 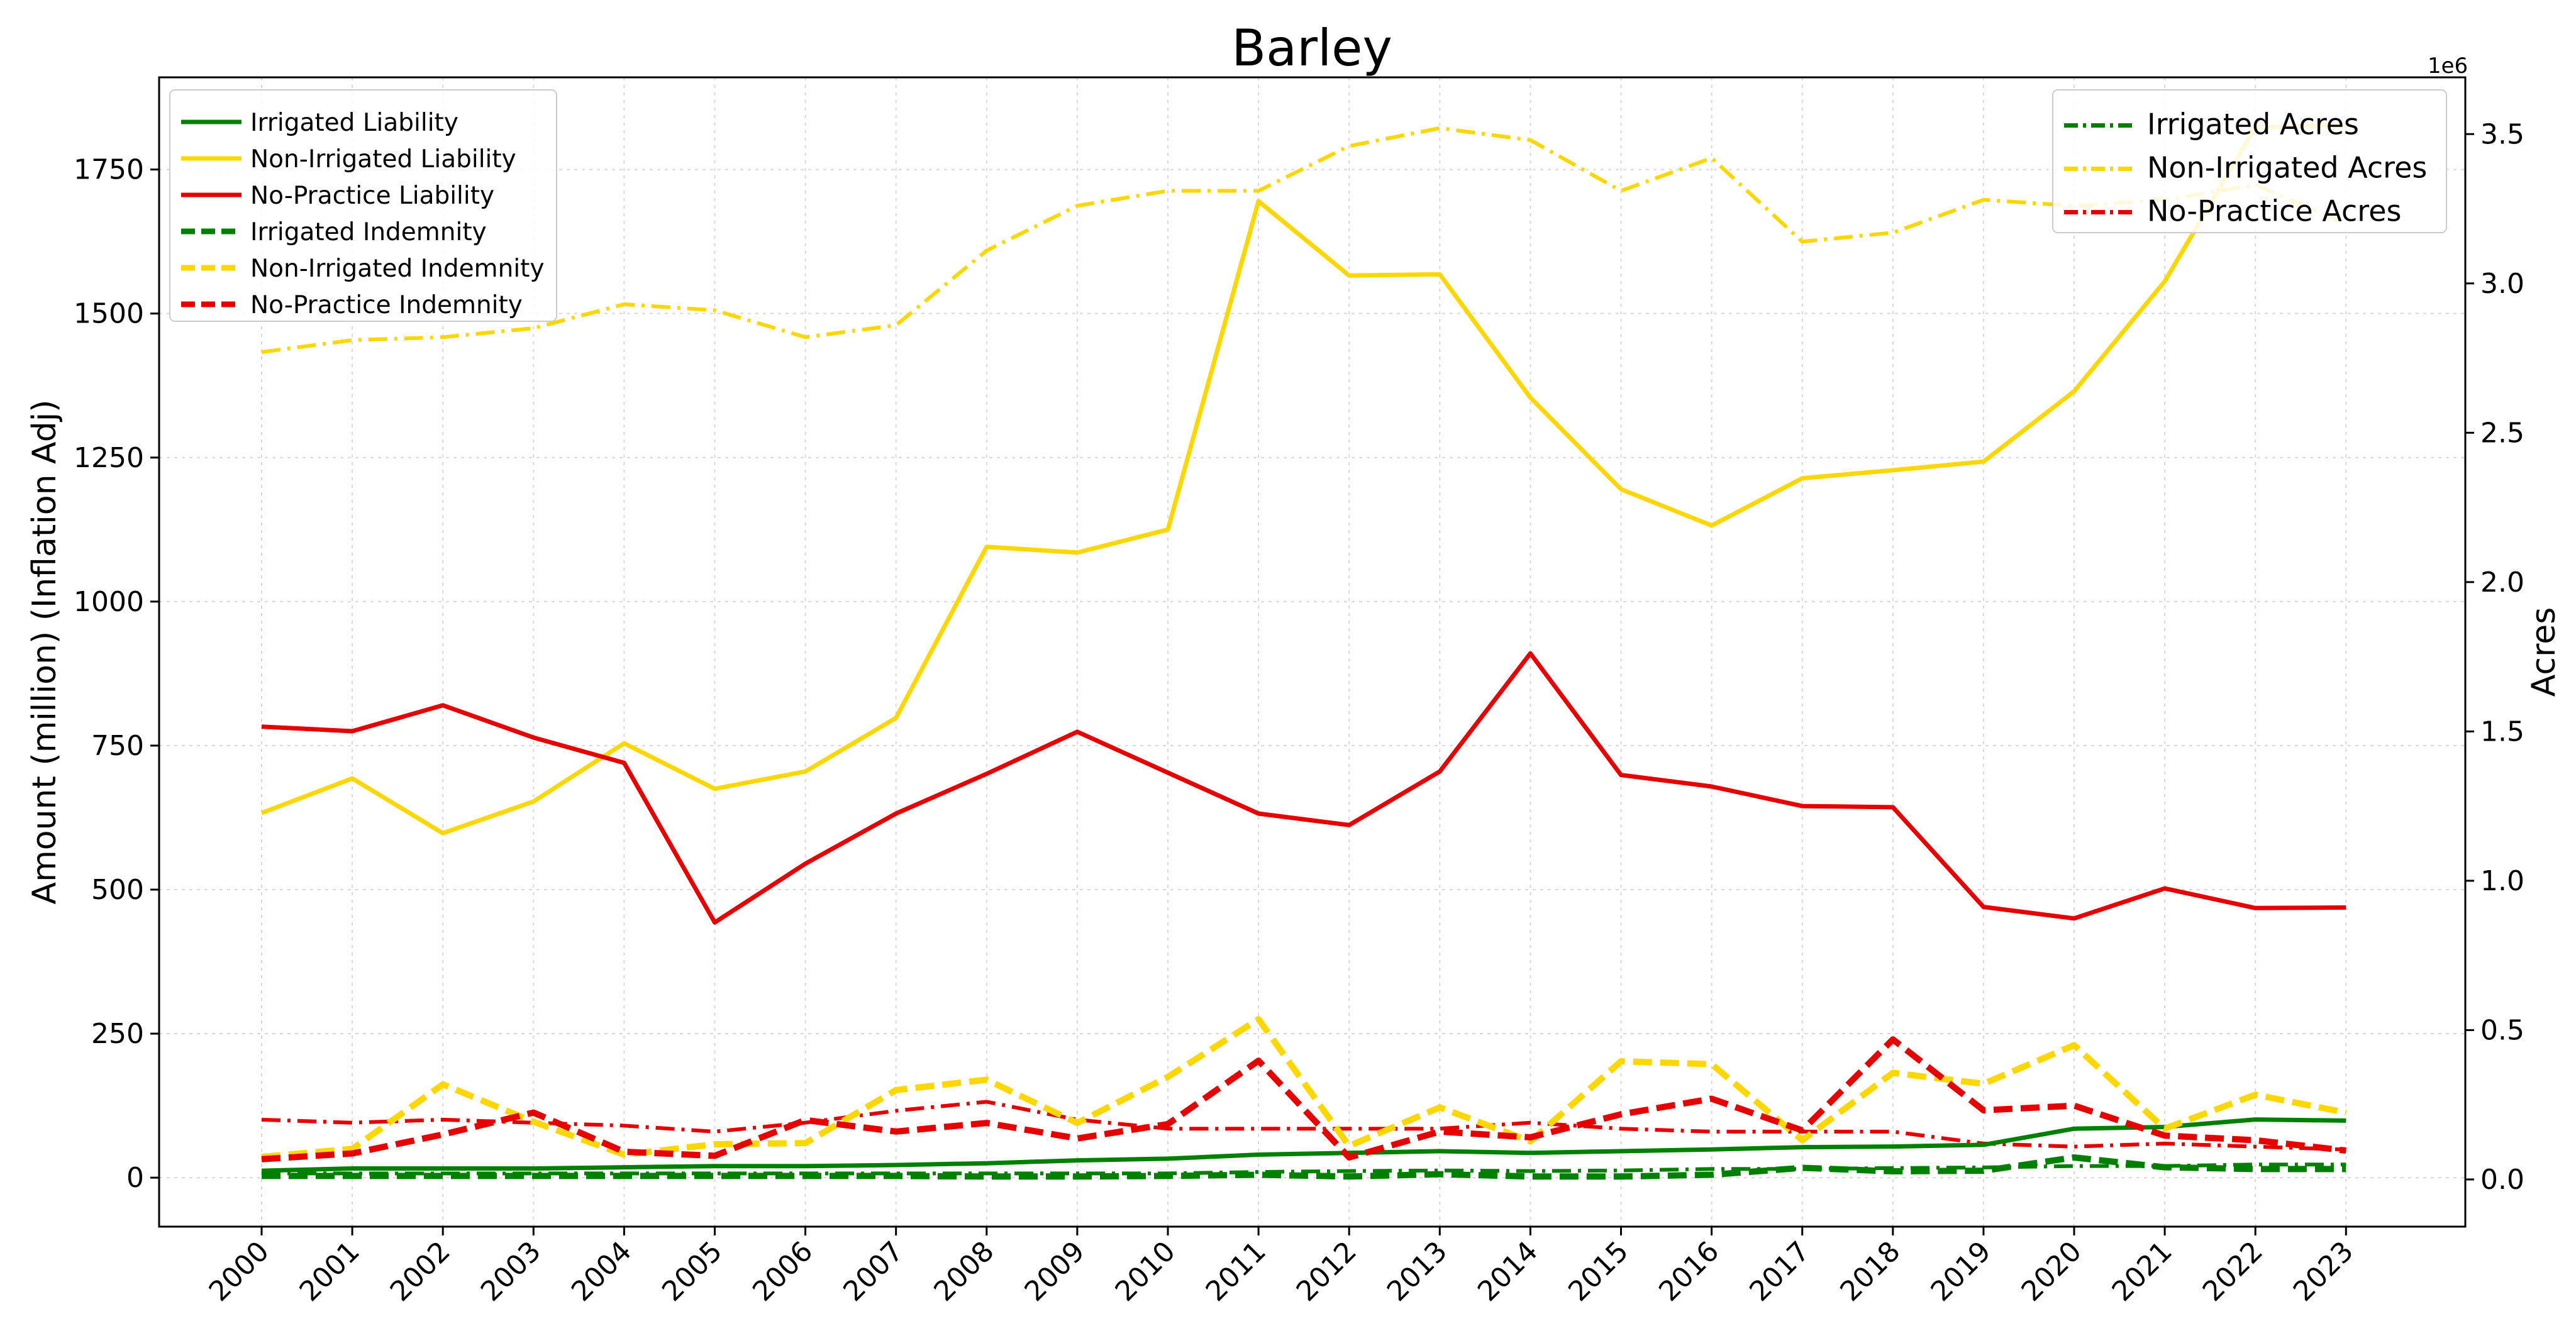 I want to click on y-right-tick-label: 0.5, so click(x=2502, y=1030).